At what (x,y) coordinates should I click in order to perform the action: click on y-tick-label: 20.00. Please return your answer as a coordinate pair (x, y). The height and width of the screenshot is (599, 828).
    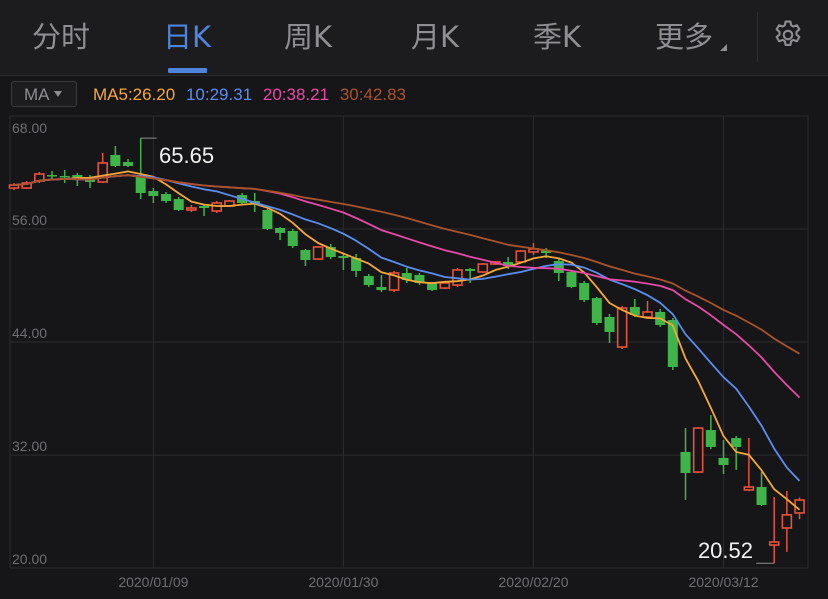
    Looking at the image, I should click on (29, 559).